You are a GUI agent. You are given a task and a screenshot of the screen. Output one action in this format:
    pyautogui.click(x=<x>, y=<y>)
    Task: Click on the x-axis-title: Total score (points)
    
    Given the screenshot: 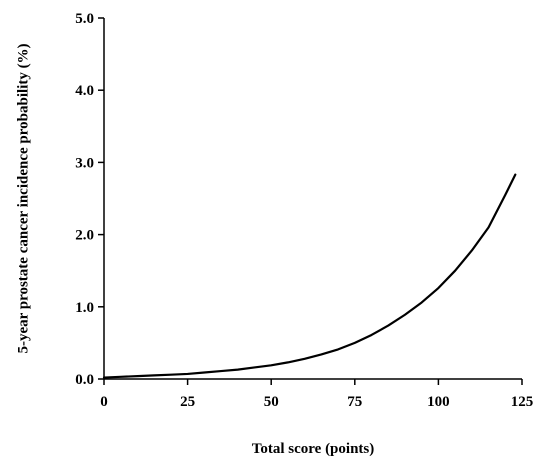 What is the action you would take?
    pyautogui.click(x=313, y=449)
    